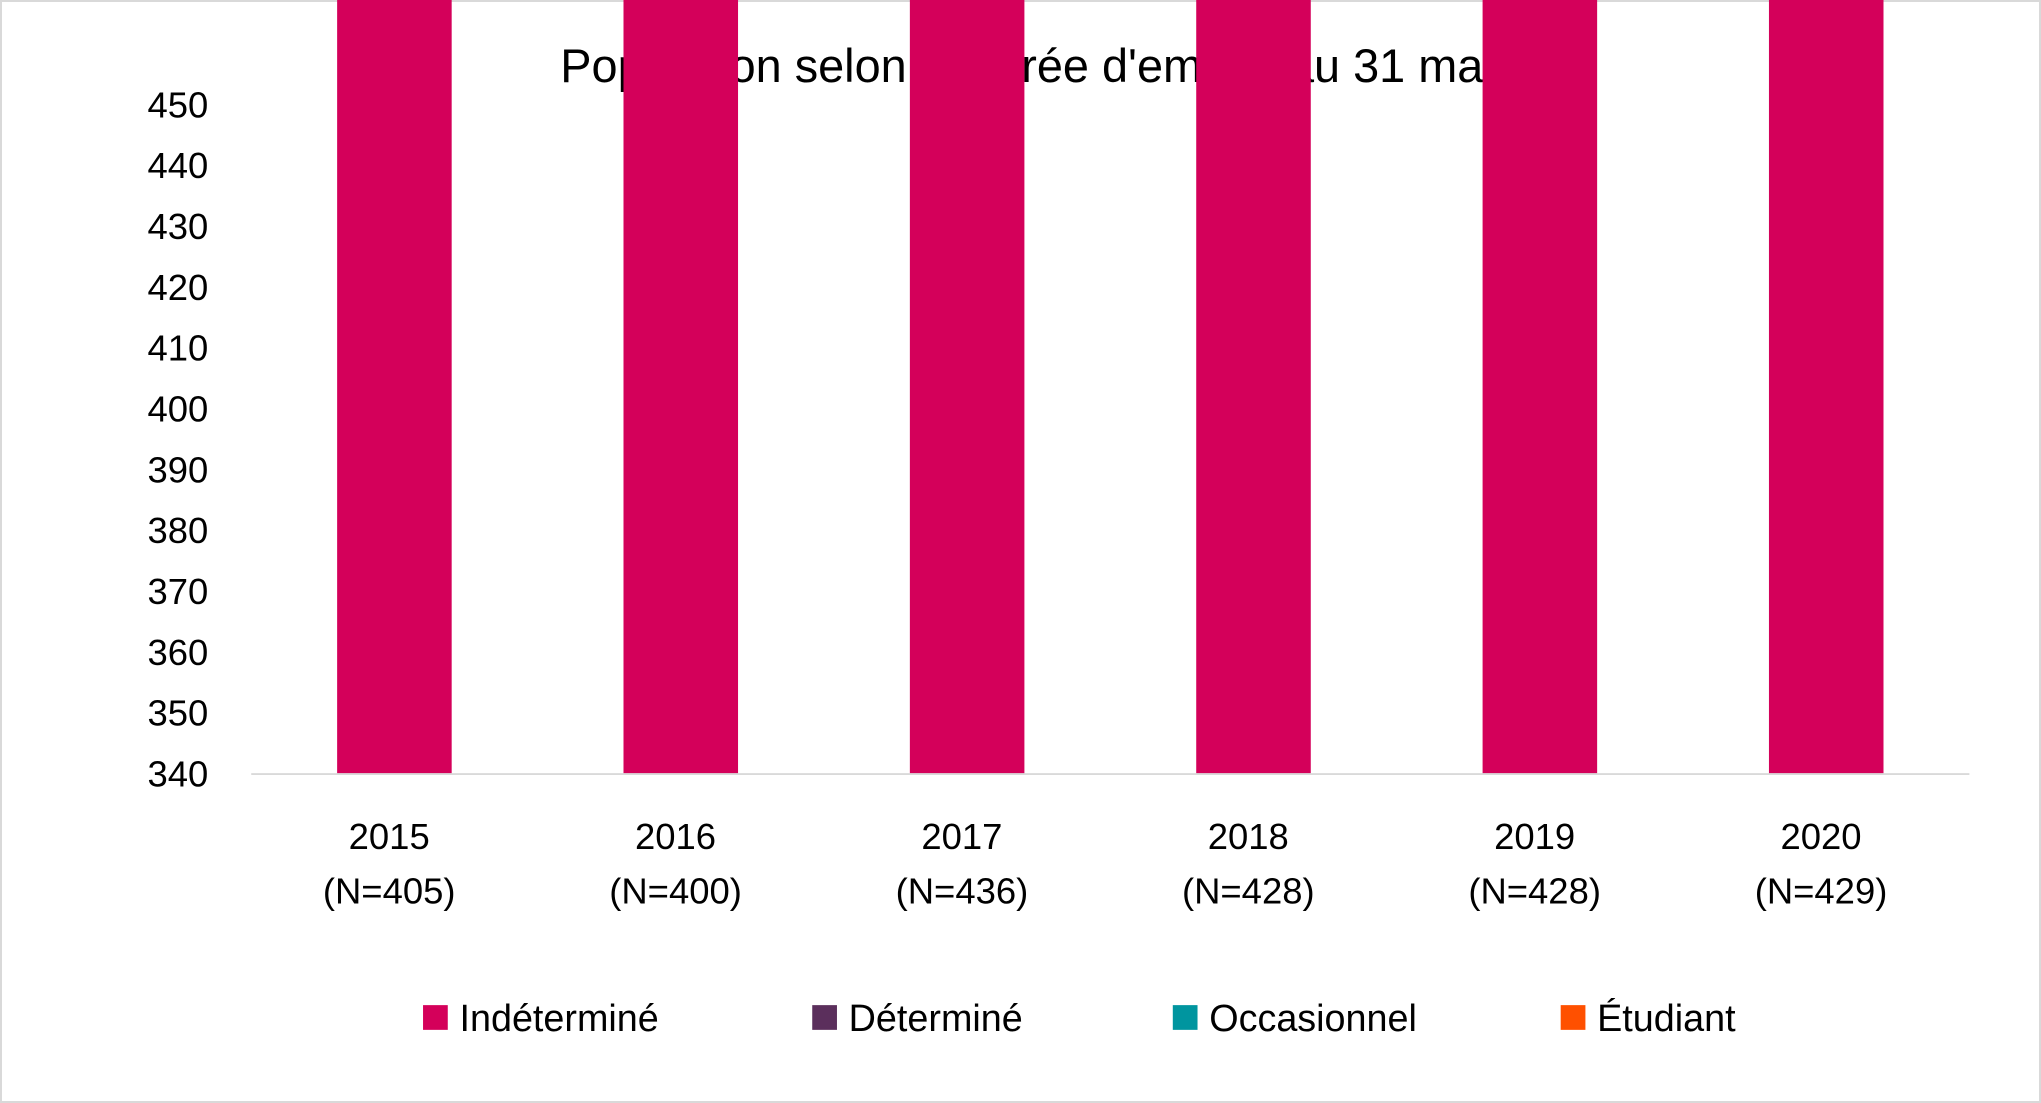 The height and width of the screenshot is (1103, 2041). I want to click on y-tick-label: 360, so click(177, 652).